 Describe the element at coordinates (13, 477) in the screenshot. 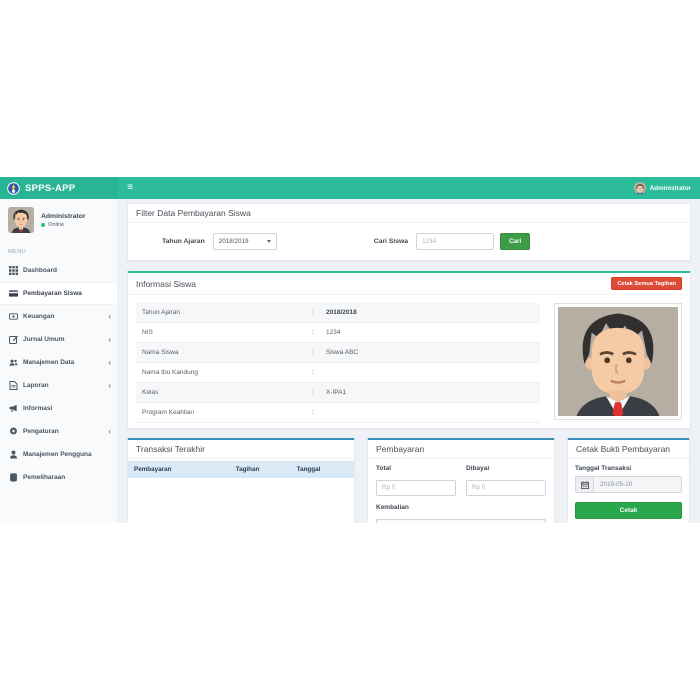

I see `database-icon` at that location.